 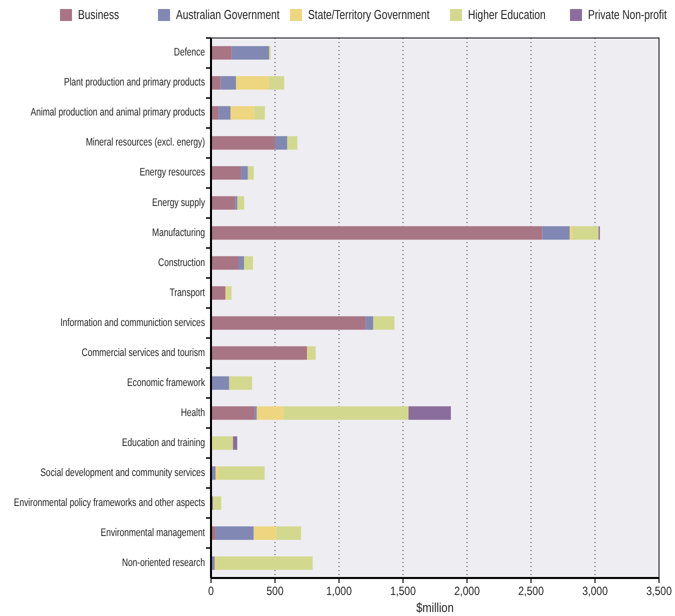 I want to click on y-tick-label: Social development and community services, so click(x=123, y=473).